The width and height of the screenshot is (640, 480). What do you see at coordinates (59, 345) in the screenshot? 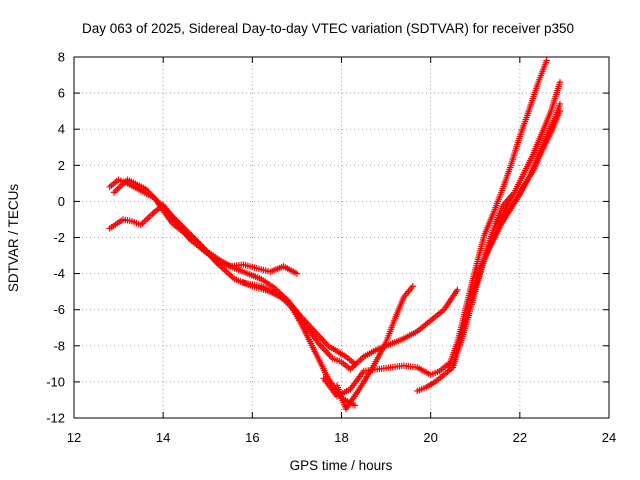
I see `y-tick-label: -8` at bounding box center [59, 345].